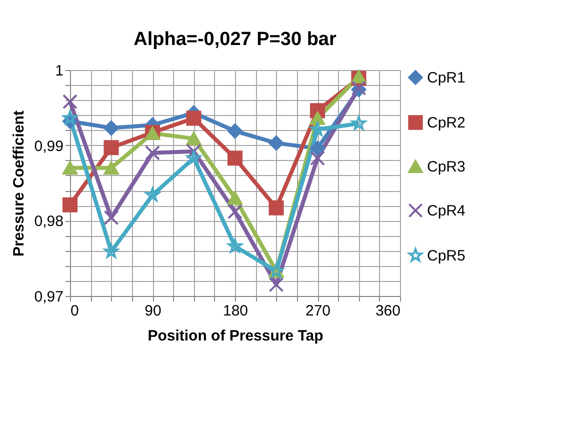  I want to click on y-tick-label: 0,98, so click(49, 221).